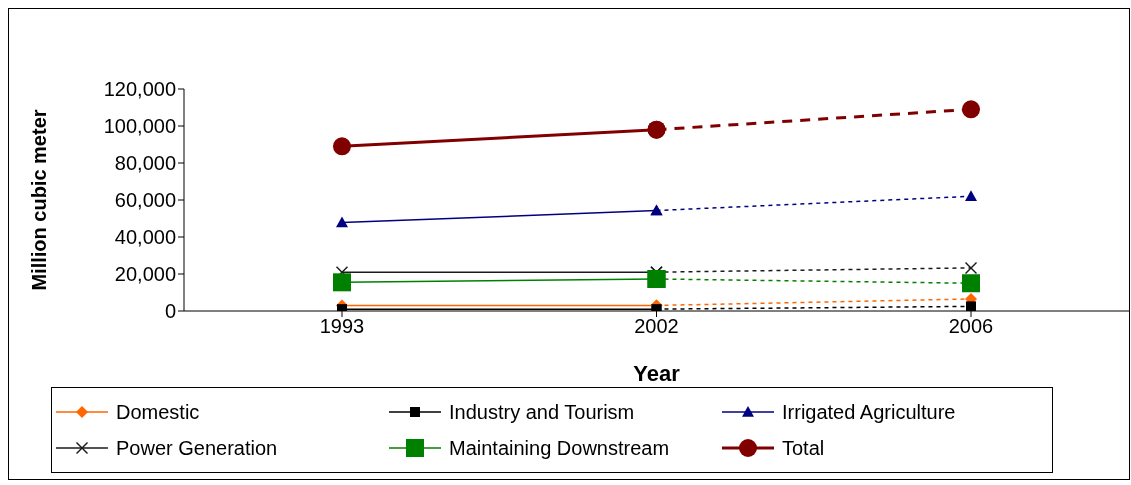  I want to click on legend-label: Industry and Tourism, so click(542, 412).